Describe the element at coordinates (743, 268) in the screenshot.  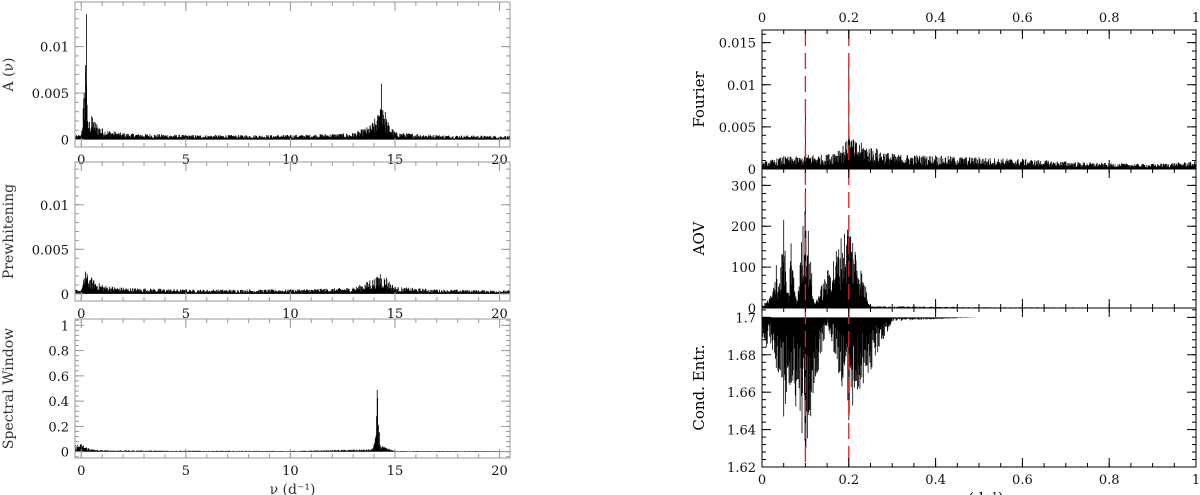
I see `y-tick-label: 100` at that location.